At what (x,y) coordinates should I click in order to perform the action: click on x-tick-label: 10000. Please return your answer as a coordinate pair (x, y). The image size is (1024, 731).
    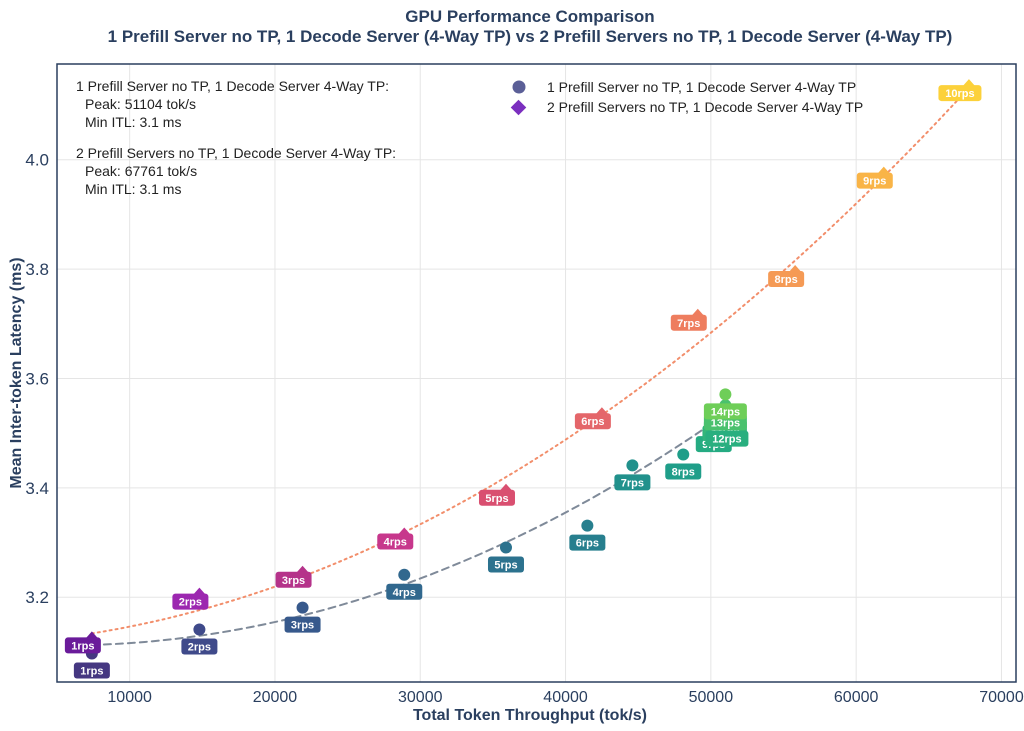
    Looking at the image, I should click on (129, 697).